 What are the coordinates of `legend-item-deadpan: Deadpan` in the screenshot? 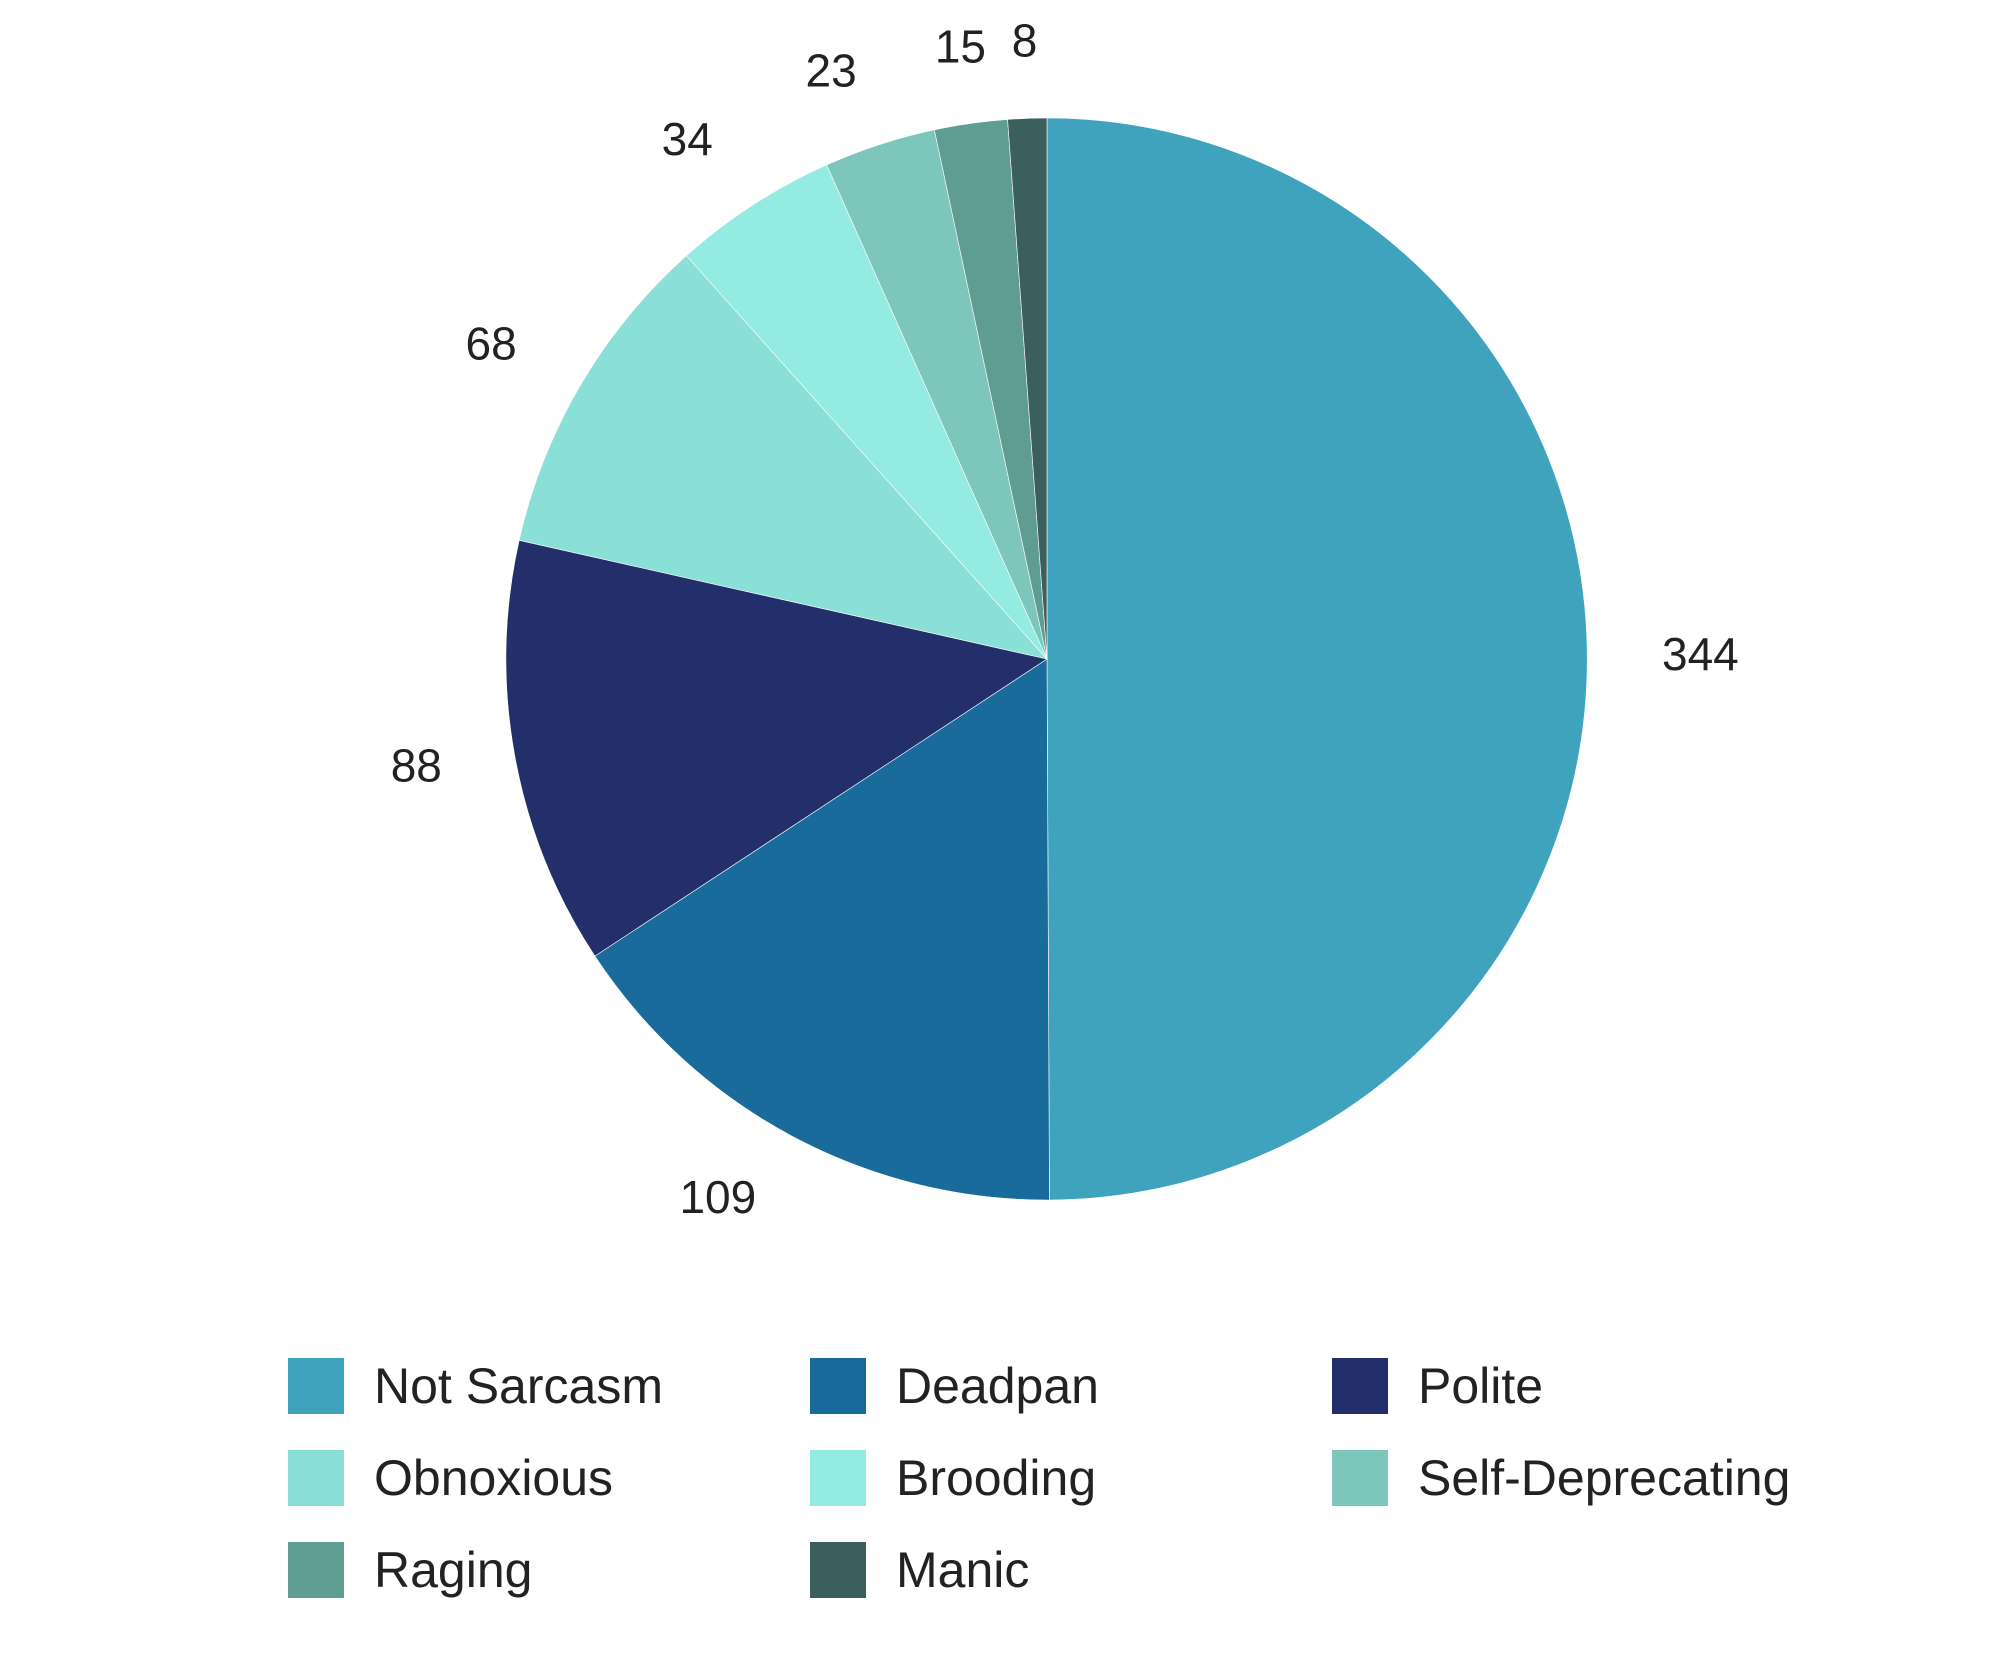 It's located at (1071, 1386).